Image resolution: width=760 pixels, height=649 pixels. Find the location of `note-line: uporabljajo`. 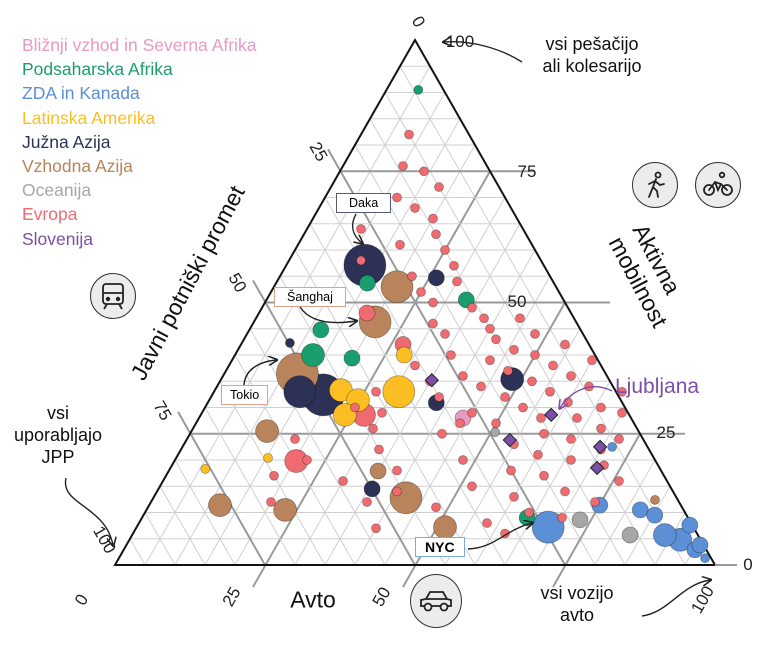

note-line: uporabljajo is located at coordinates (58, 435).